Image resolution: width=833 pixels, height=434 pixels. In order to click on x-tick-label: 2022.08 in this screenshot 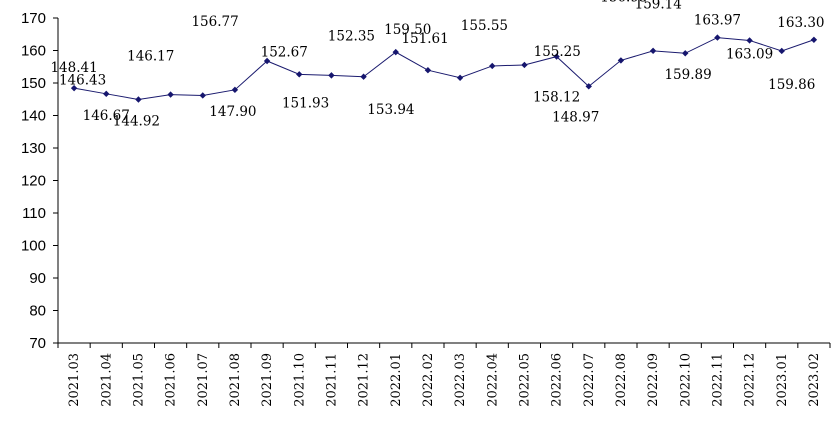, I will do `click(621, 380)`.